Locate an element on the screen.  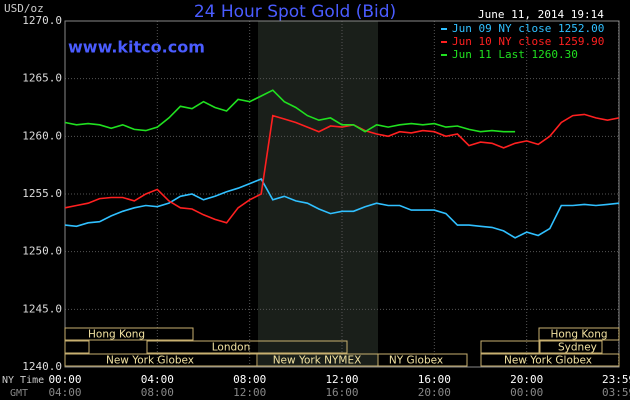
y-axis-label: USD/oz is located at coordinates (24, 8).